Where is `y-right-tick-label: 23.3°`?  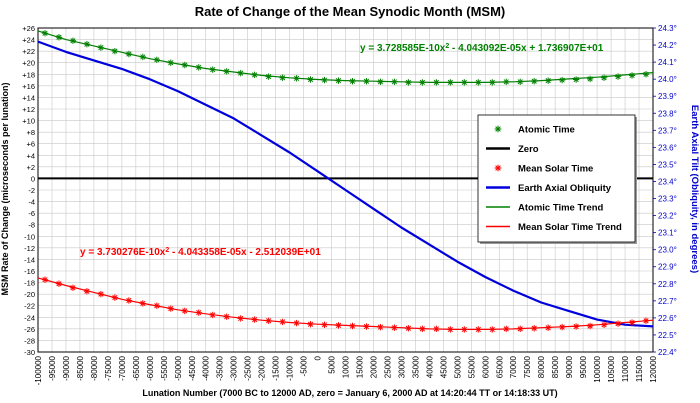
y-right-tick-label: 23.3° is located at coordinates (667, 199).